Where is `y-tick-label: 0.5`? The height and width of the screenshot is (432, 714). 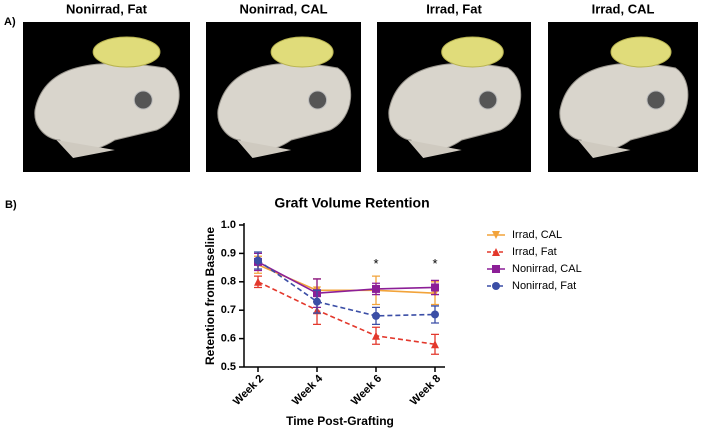 y-tick-label: 0.5 is located at coordinates (228, 367).